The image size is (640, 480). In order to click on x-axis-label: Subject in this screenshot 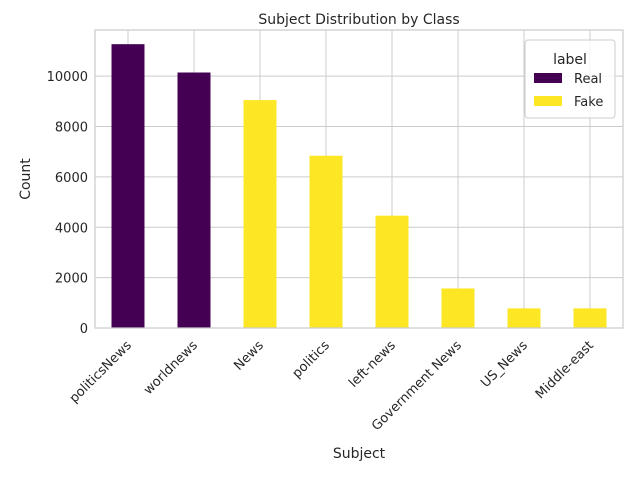, I will do `click(359, 454)`.